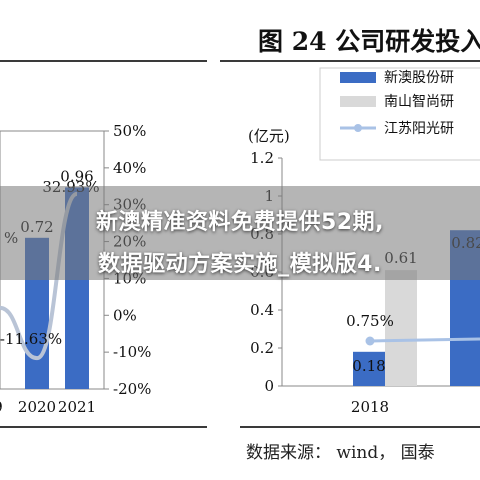 This screenshot has width=480, height=480. I want to click on legend-label-jiangsu: 江苏阳光研, so click(419, 129).